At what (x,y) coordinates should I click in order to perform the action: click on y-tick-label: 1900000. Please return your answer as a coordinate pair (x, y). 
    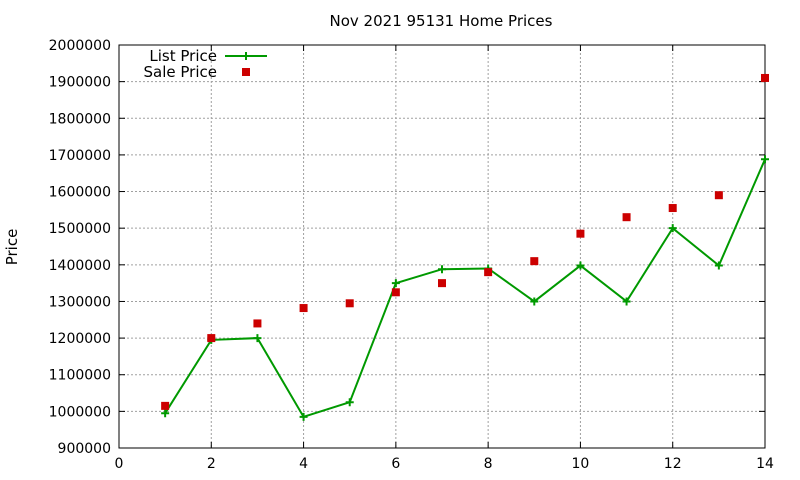
    Looking at the image, I should click on (80, 83).